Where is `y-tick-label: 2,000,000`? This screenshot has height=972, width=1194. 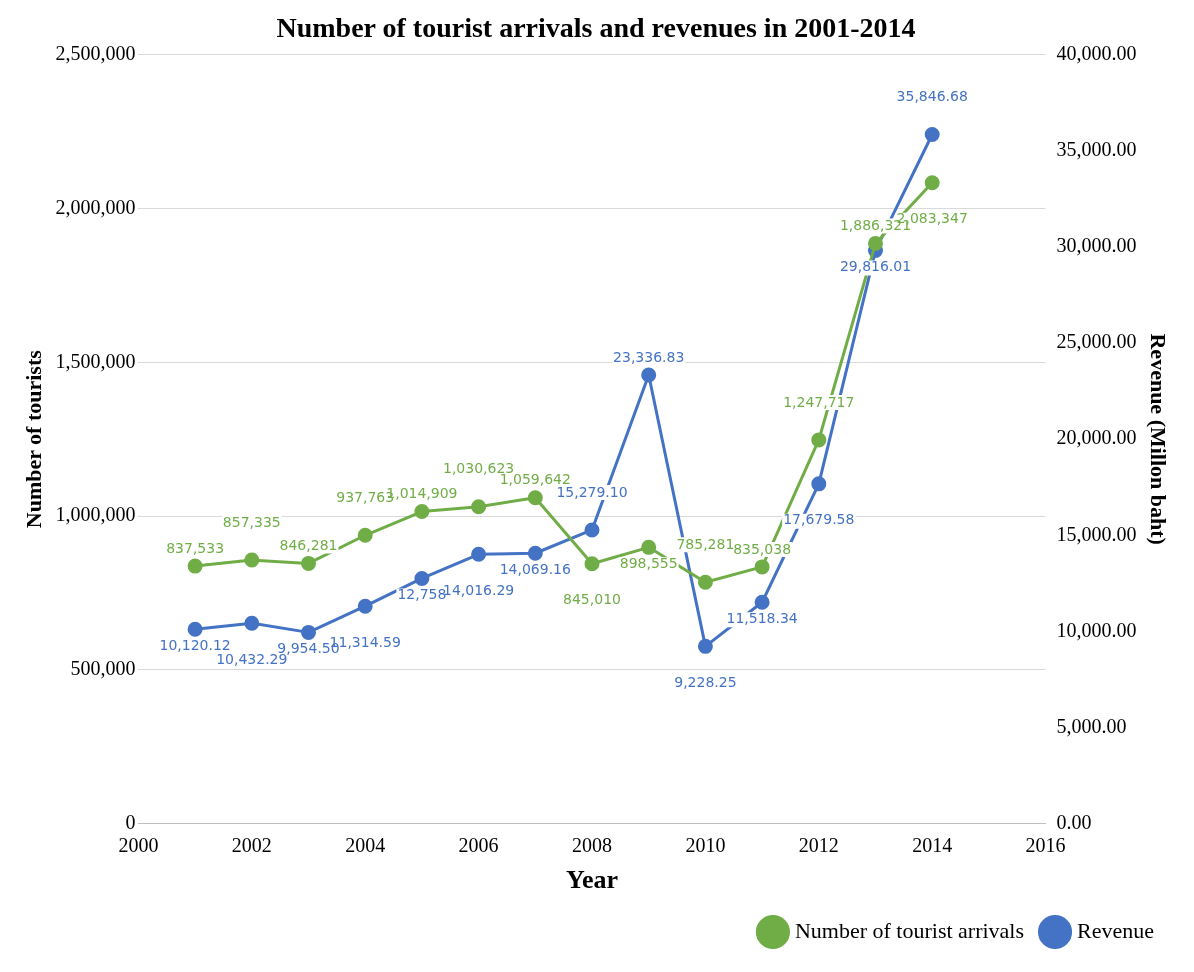 y-tick-label: 2,000,000 is located at coordinates (95, 206).